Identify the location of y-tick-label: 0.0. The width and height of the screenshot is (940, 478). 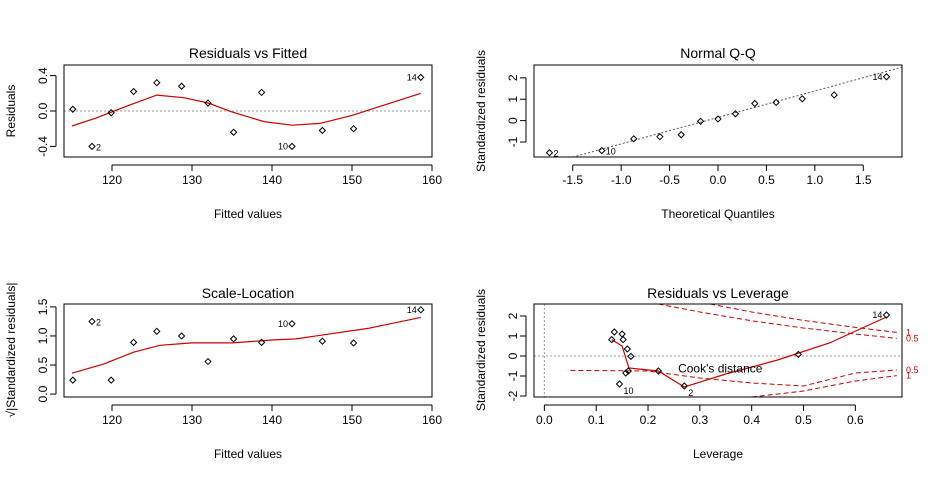
(43, 393).